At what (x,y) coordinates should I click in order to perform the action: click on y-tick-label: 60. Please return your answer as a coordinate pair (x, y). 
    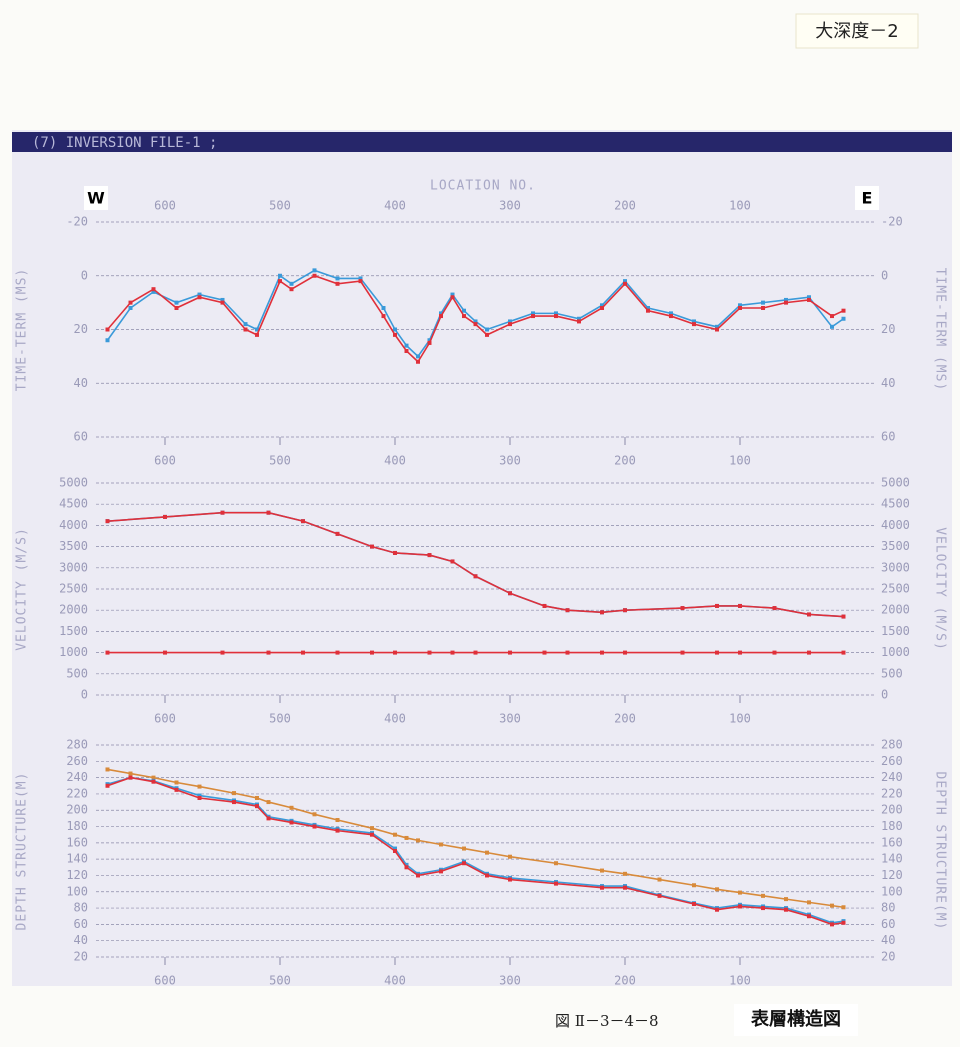
    Looking at the image, I should click on (81, 924).